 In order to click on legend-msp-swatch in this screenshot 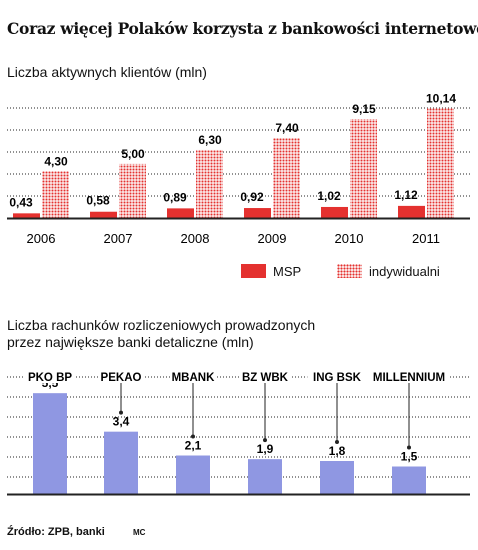, I will do `click(253, 271)`.